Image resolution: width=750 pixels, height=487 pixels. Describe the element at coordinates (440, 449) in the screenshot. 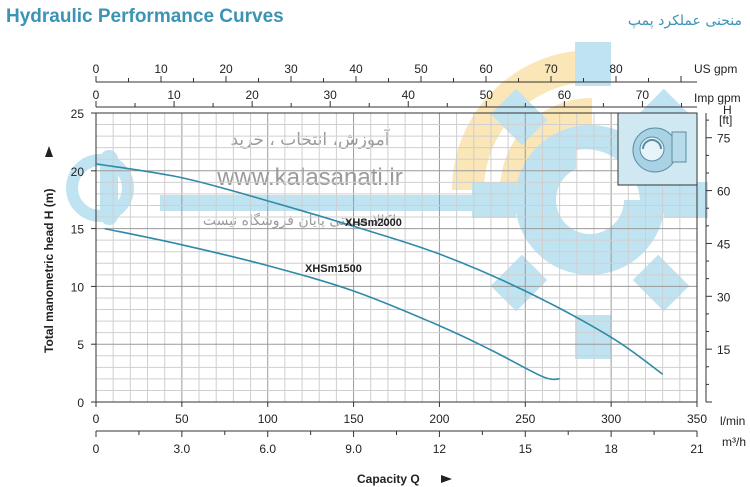

I see `m3h-tick-label: 12` at that location.